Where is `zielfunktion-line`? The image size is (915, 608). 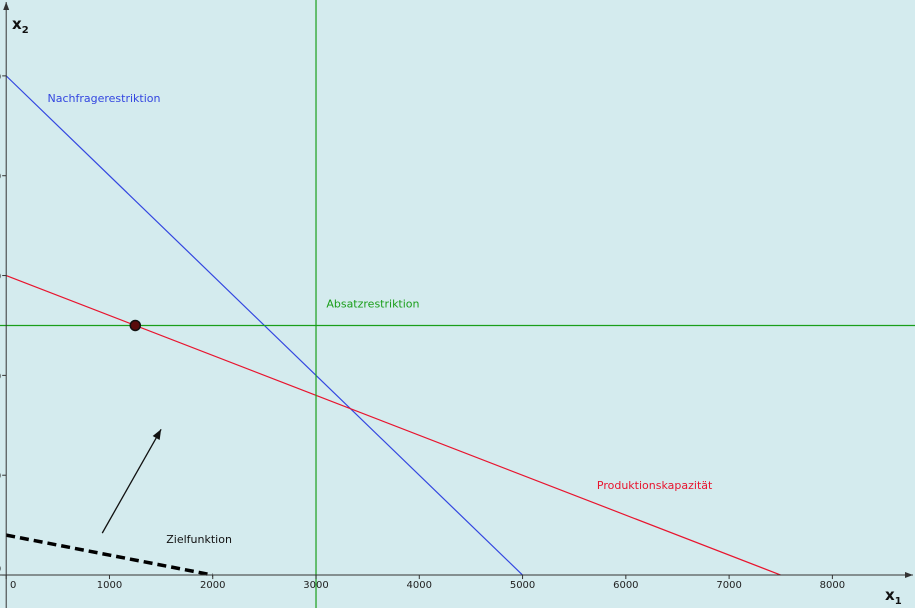 zielfunktion-line is located at coordinates (109, 555).